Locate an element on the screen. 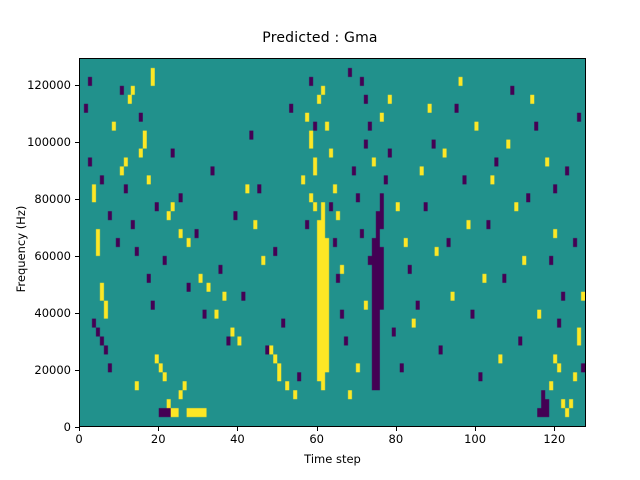  chart-title: Predicted : Gma is located at coordinates (320, 38).